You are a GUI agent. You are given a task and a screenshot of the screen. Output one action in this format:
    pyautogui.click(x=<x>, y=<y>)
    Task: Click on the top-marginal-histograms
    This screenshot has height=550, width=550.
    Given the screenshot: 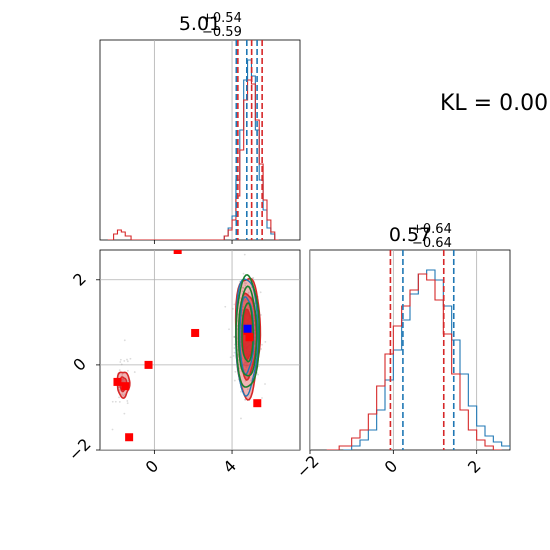 What is the action you would take?
    pyautogui.click(x=193, y=149)
    